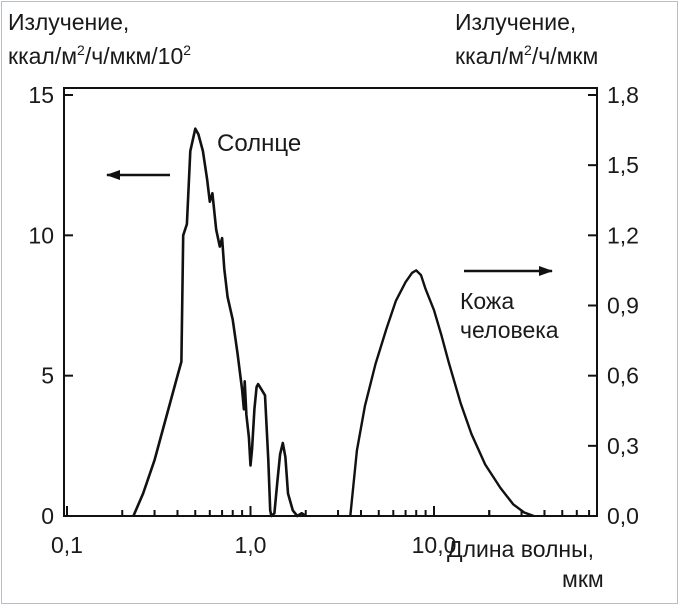 This screenshot has width=681, height=607. What do you see at coordinates (623, 235) in the screenshot?
I see `right-axis-tick-label: 1,2` at bounding box center [623, 235].